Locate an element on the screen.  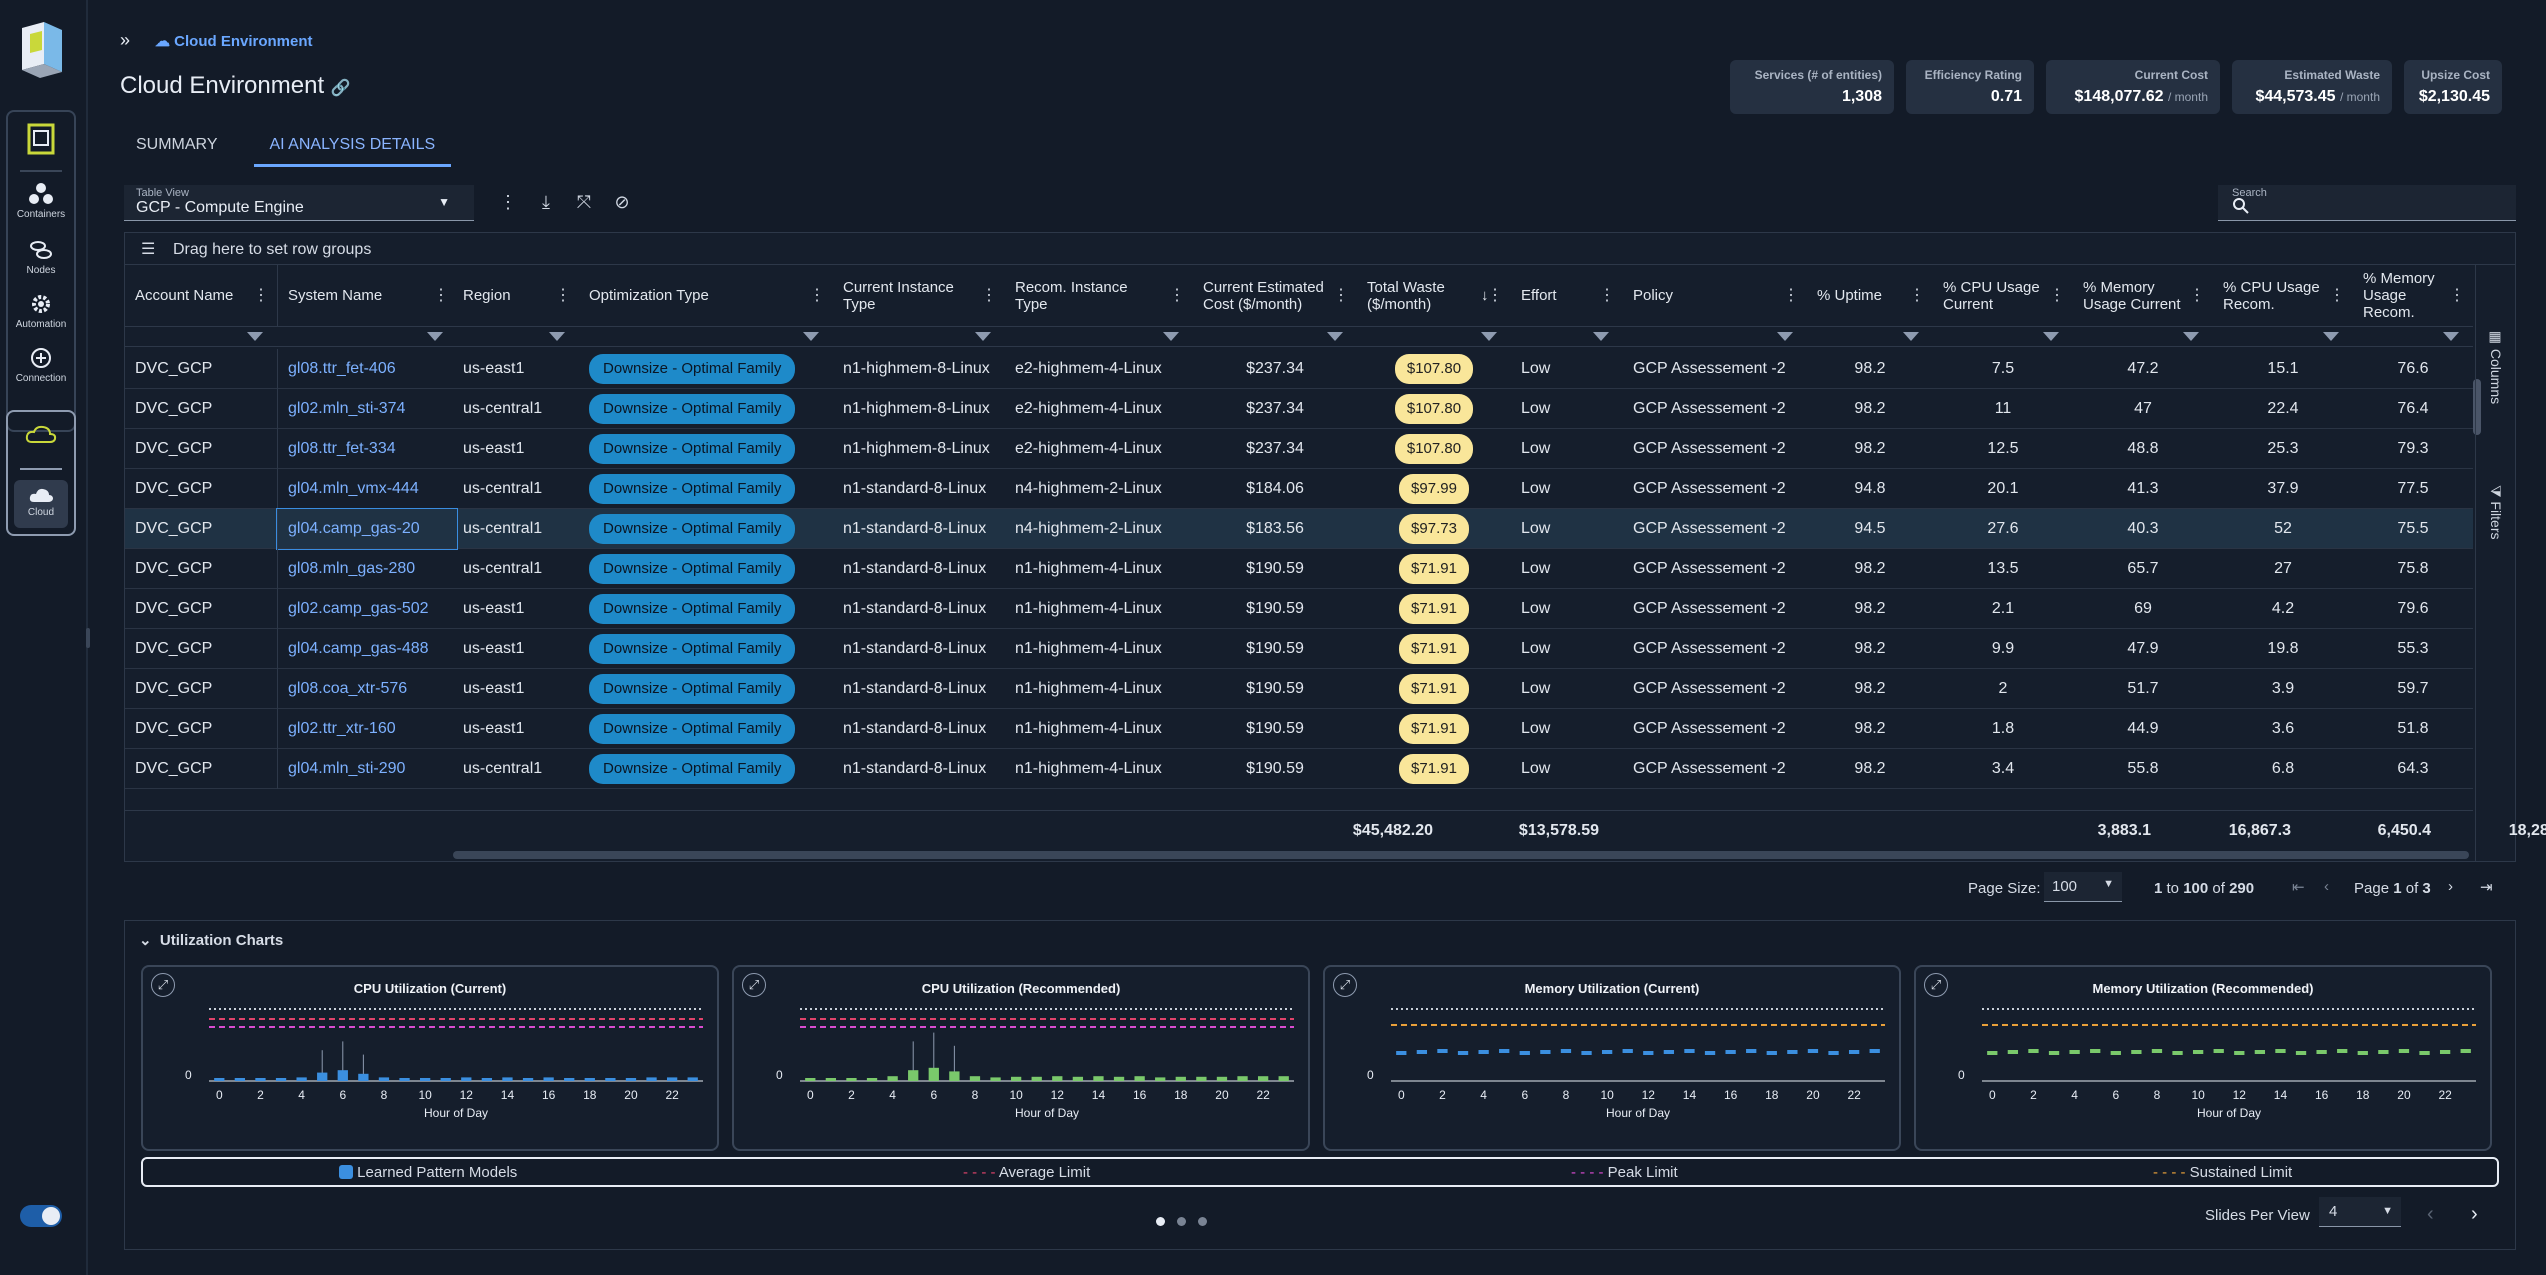
charts-header: ⌄ Utilization Charts is located at coordinates (211, 940).